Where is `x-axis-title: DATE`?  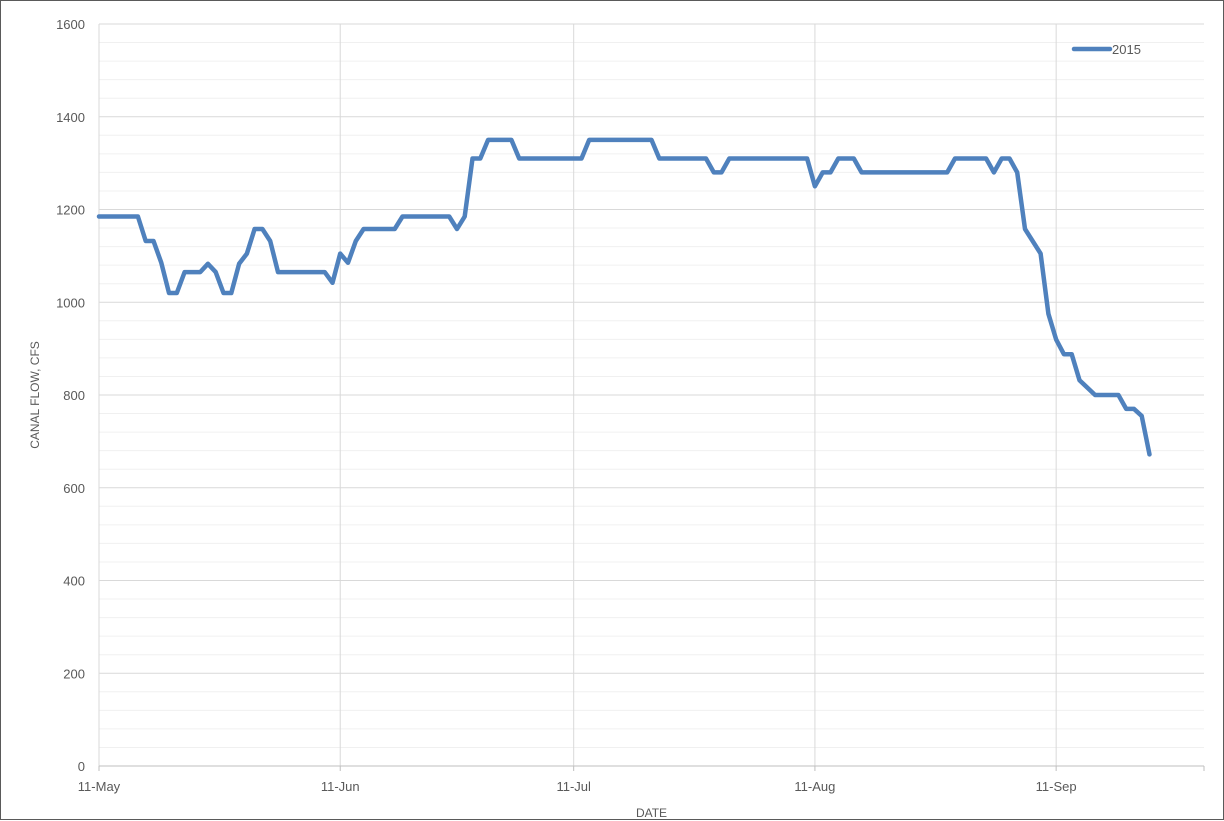
x-axis-title: DATE is located at coordinates (651, 813).